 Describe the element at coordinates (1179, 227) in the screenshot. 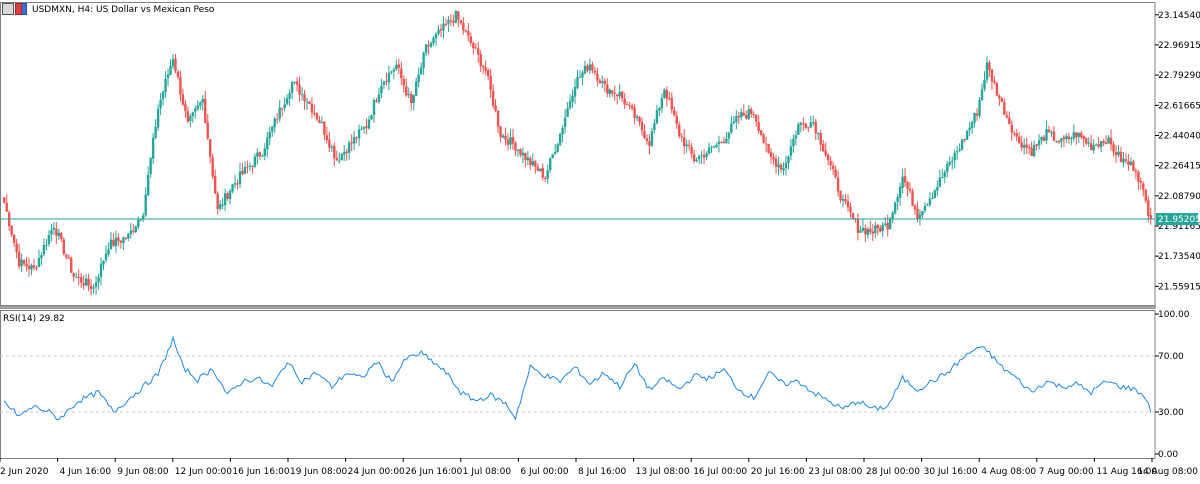

I see `price-tick-label: 21.91165` at that location.